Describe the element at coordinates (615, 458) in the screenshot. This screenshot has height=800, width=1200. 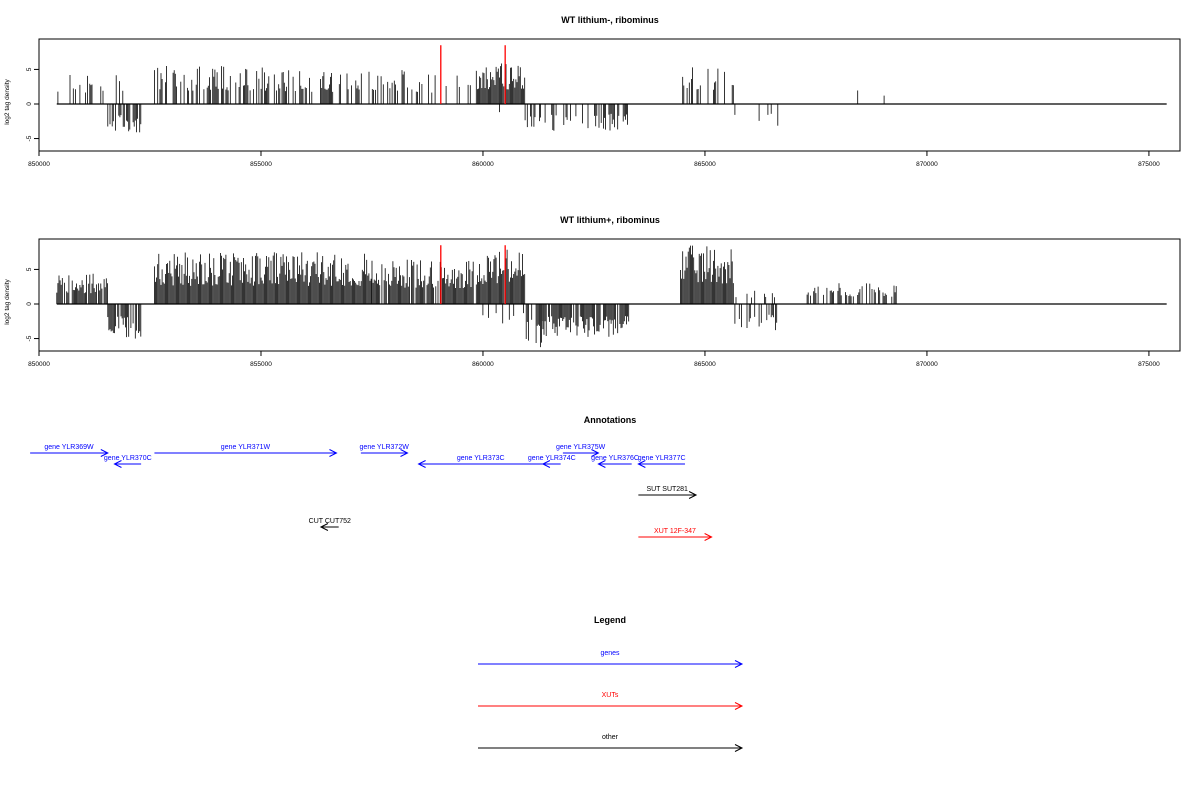
I see `feature-label: gene YLR376C` at that location.